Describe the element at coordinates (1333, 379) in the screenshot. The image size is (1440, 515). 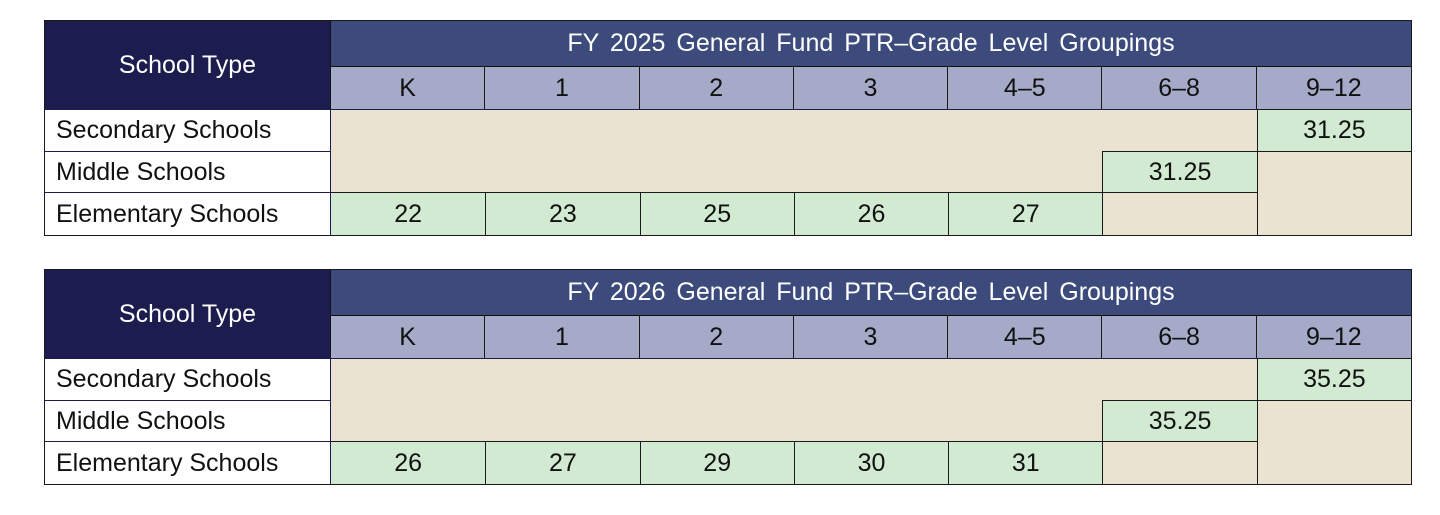
I see `value-cell-secondary: 35.25` at that location.